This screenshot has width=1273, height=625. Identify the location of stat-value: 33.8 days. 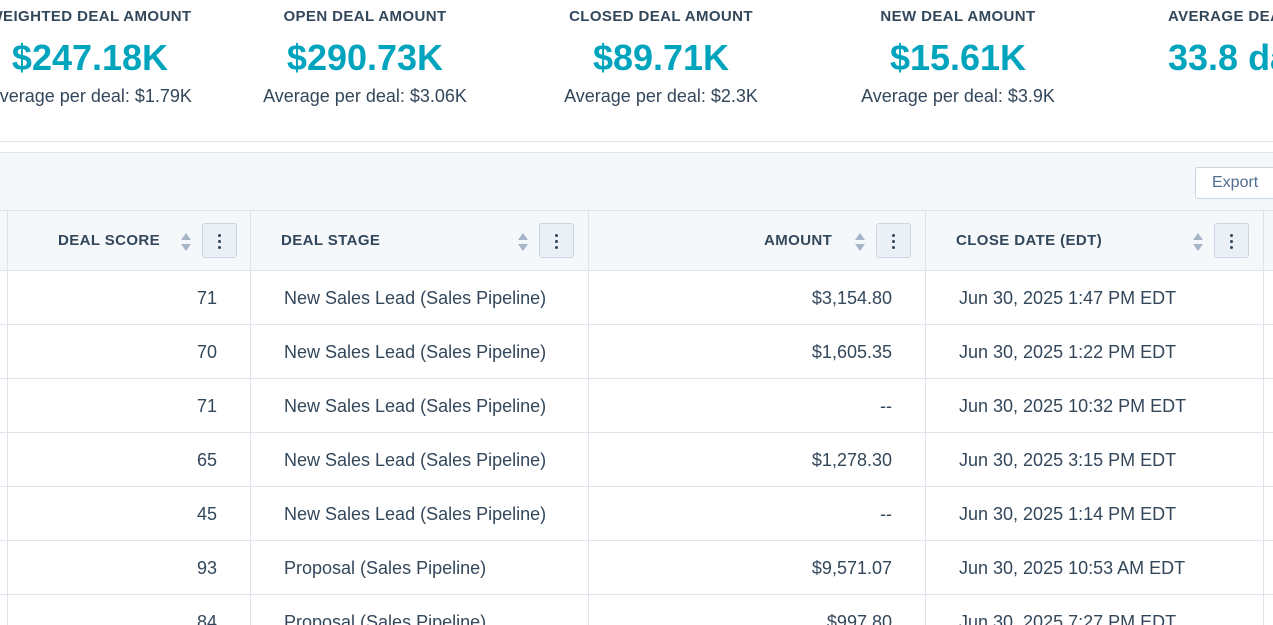
(1220, 57).